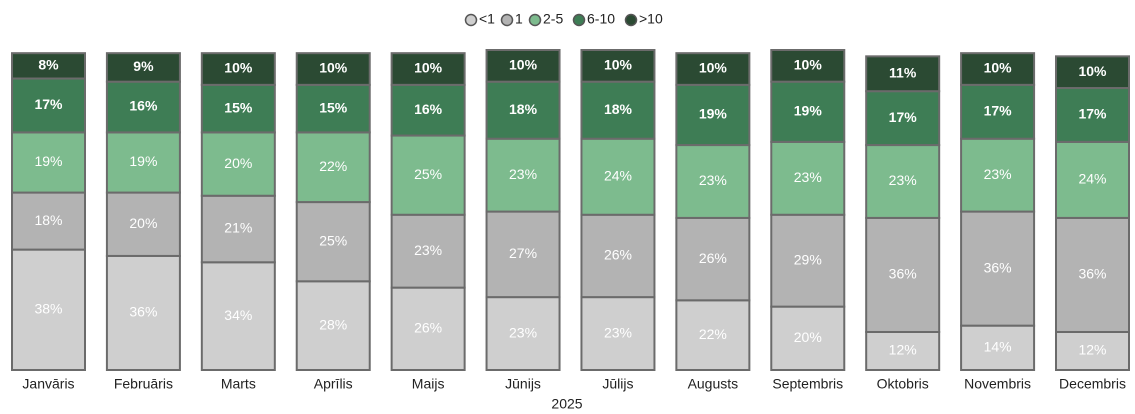 The width and height of the screenshot is (1135, 414). Describe the element at coordinates (903, 384) in the screenshot. I see `x-tick-label: Oktobris` at that location.